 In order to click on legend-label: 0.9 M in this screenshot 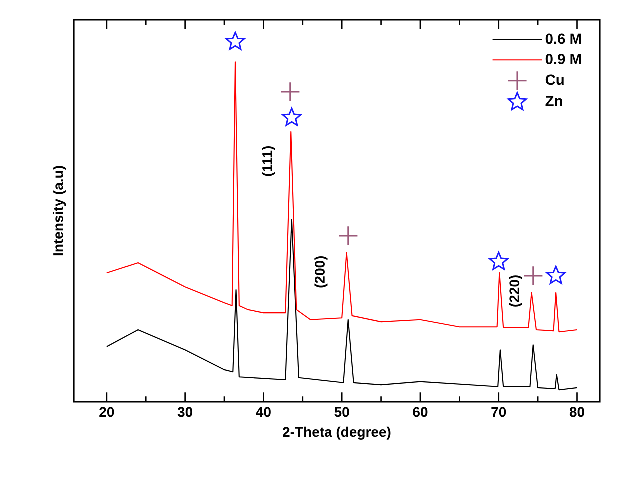, I will do `click(563, 59)`.